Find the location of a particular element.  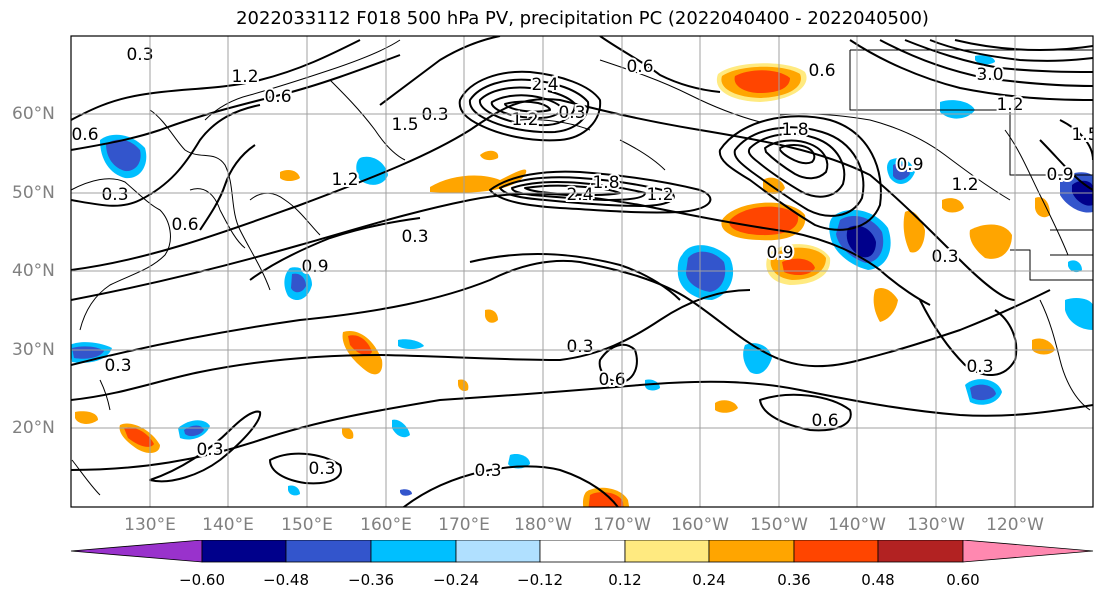

lon-label-140w: 140°W is located at coordinates (857, 525).